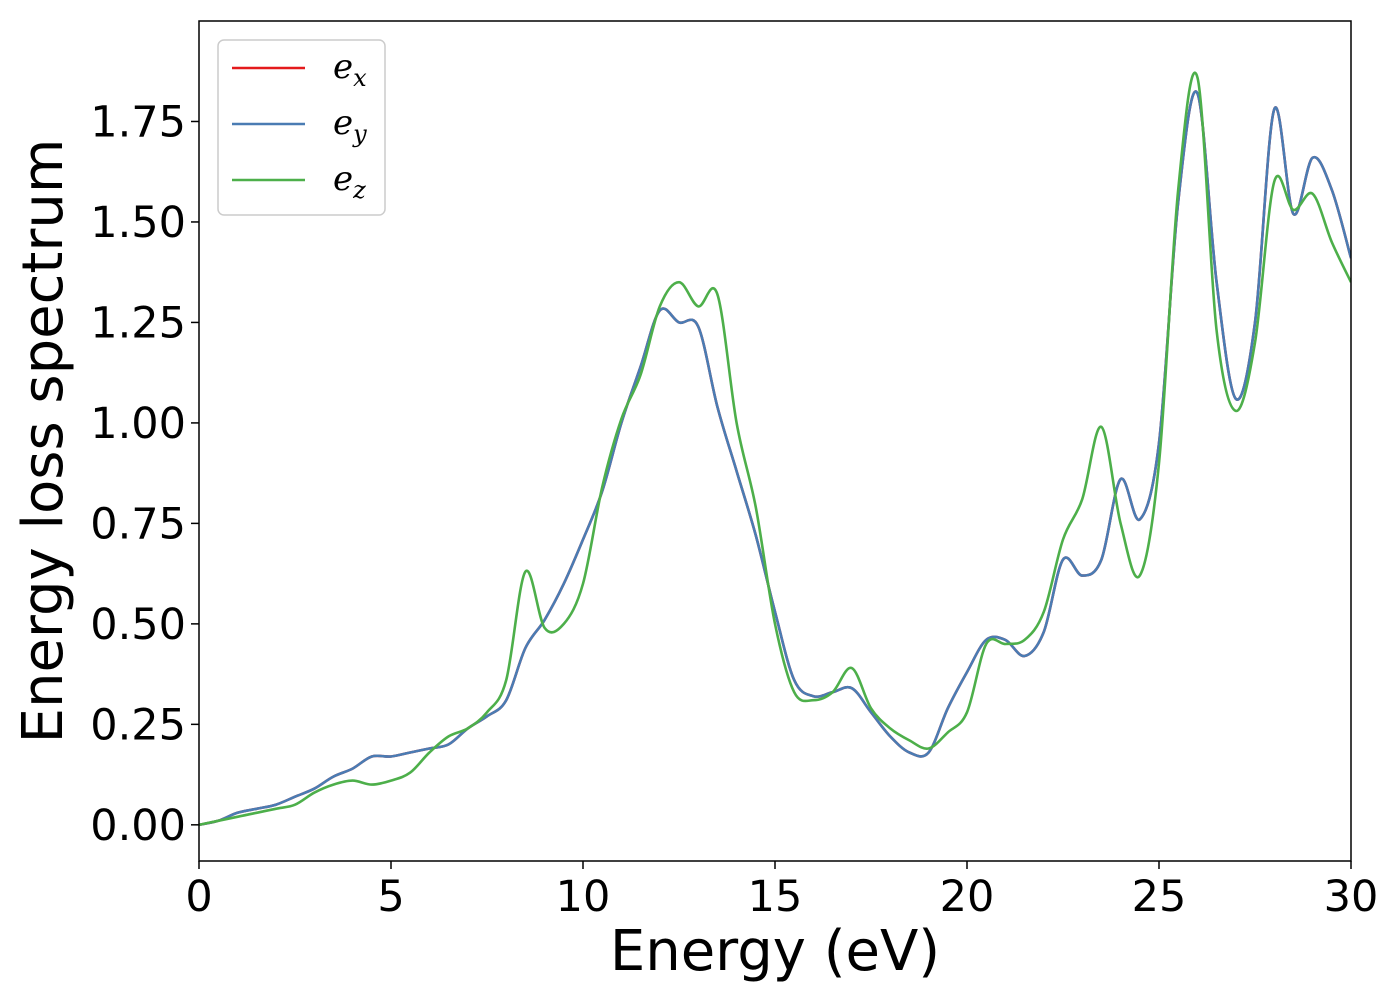 This screenshot has width=1400, height=1005. Describe the element at coordinates (138, 625) in the screenshot. I see `y-tick-label: 0.50` at that location.